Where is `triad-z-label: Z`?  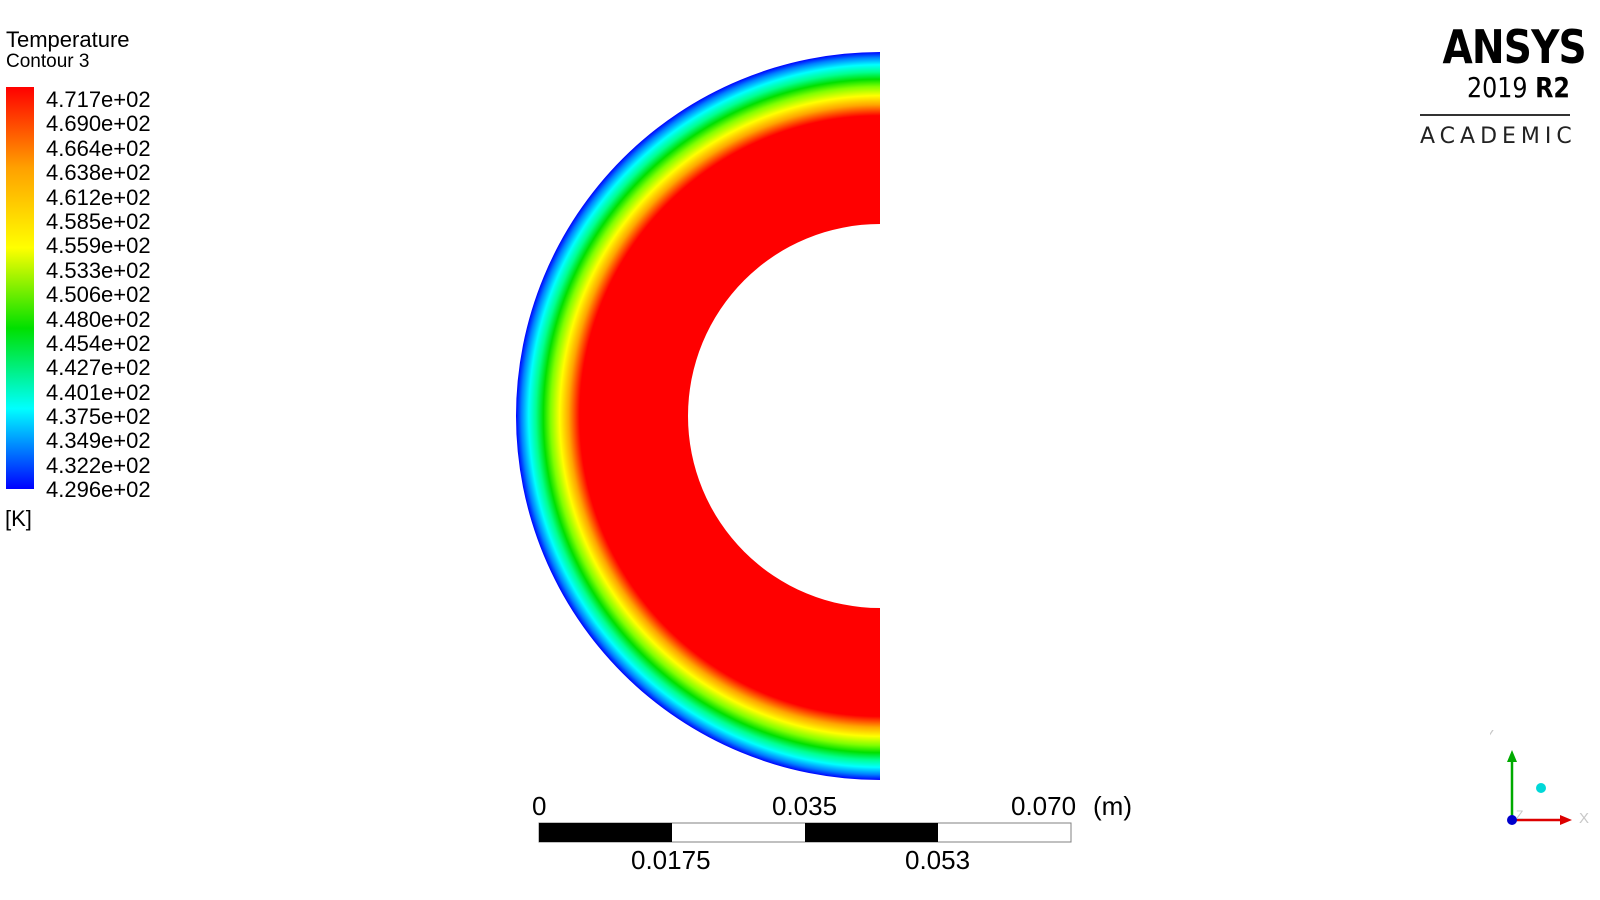 triad-z-label: Z is located at coordinates (1519, 815).